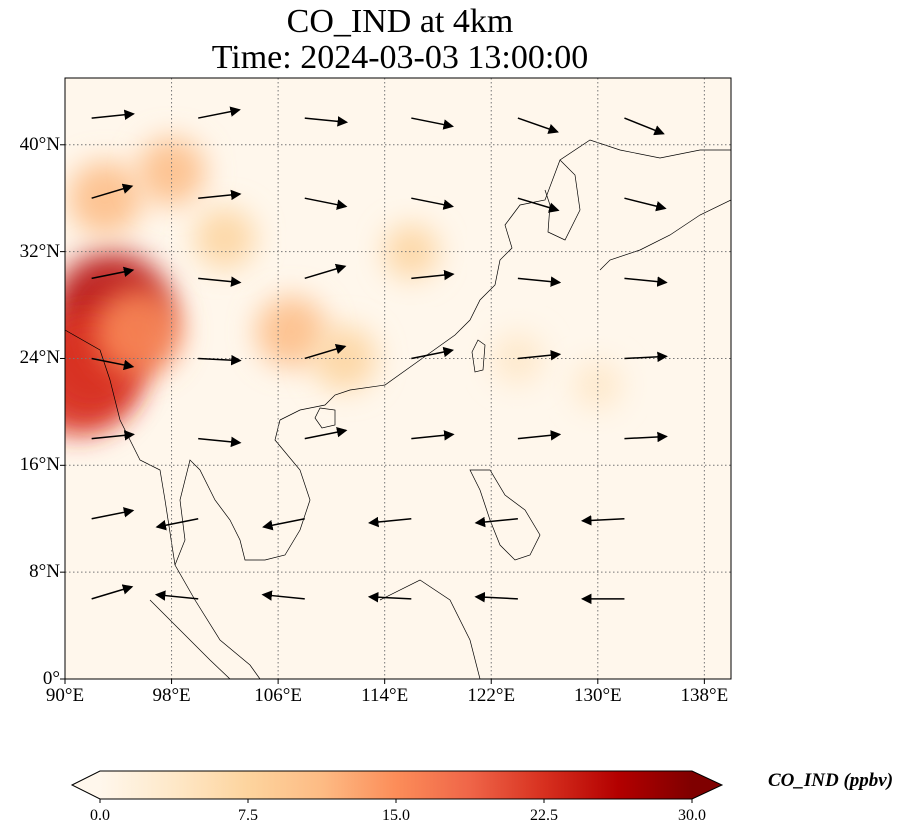 The height and width of the screenshot is (836, 915). I want to click on colorbar-tick-label-0: 0.0, so click(100, 815).